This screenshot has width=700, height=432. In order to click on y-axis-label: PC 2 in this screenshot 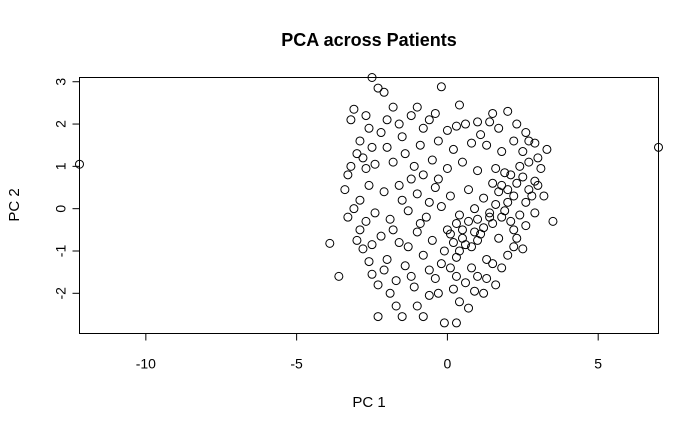, I will do `click(14, 204)`.